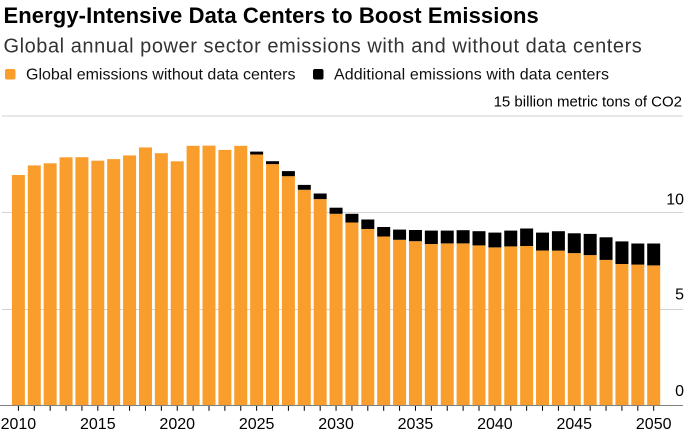  Describe the element at coordinates (654, 424) in the screenshot. I see `svg-text: 2050` at that location.